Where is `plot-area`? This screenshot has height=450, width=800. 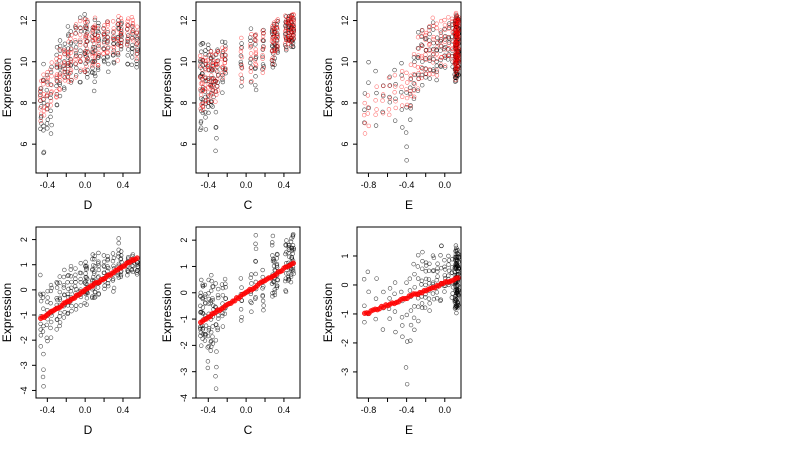
plot-area is located at coordinates (247, 311).